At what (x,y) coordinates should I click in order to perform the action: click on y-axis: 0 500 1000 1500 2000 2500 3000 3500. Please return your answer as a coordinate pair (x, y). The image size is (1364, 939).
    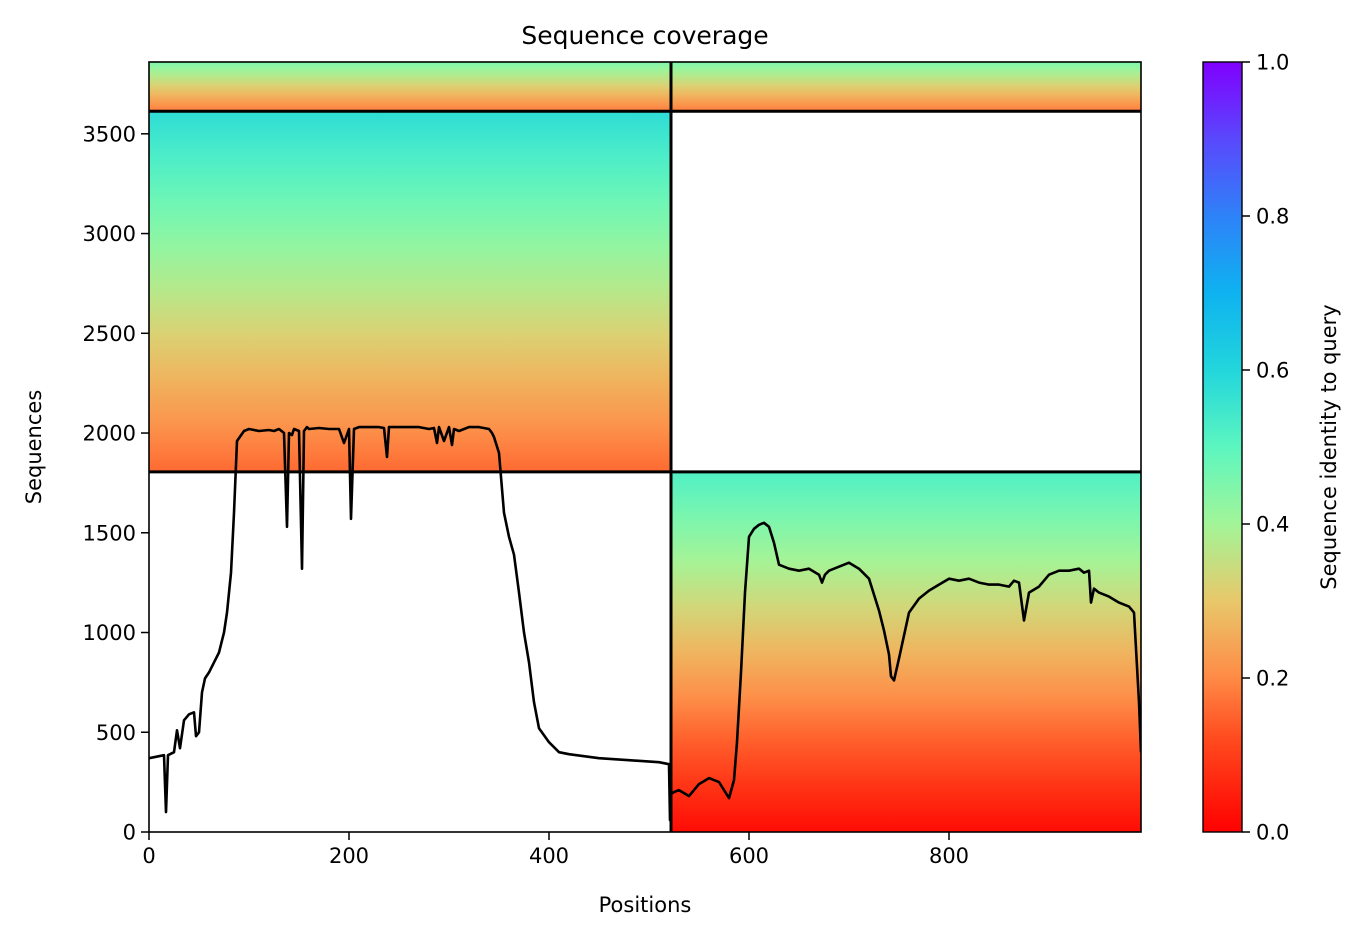
    Looking at the image, I should click on (116, 483).